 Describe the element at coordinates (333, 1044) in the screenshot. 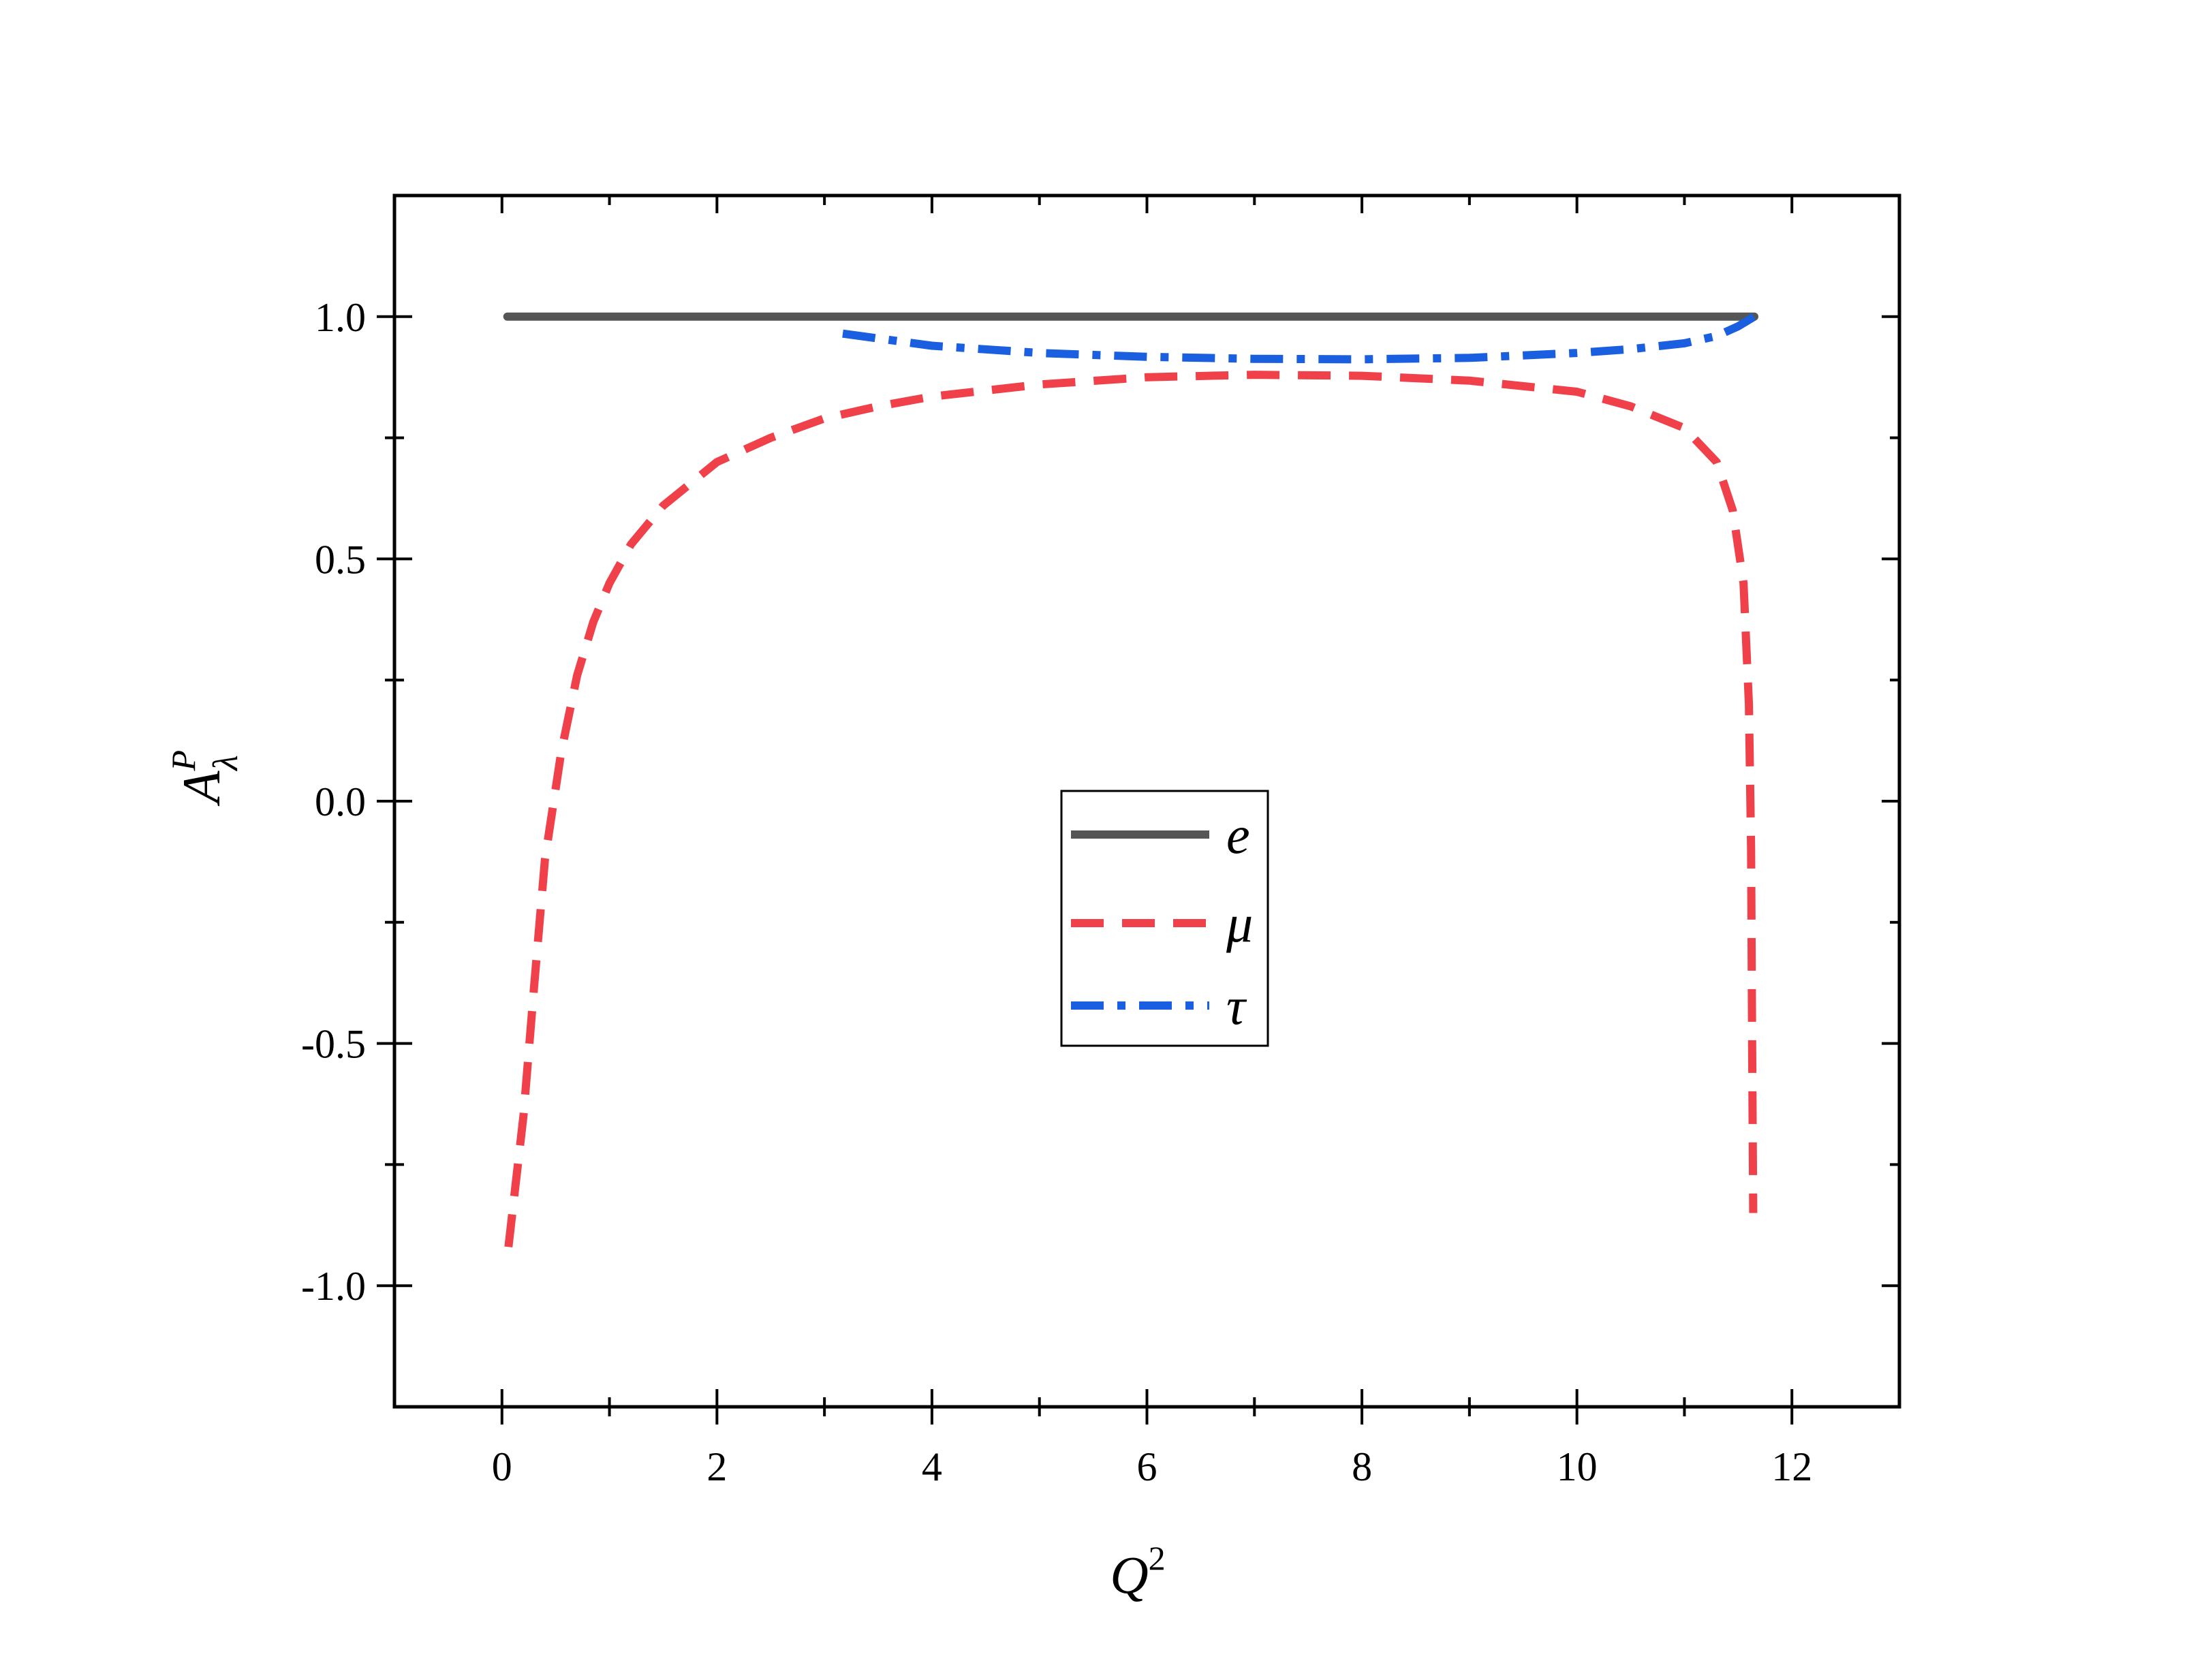

I see `y-tick-label: -0.5` at that location.